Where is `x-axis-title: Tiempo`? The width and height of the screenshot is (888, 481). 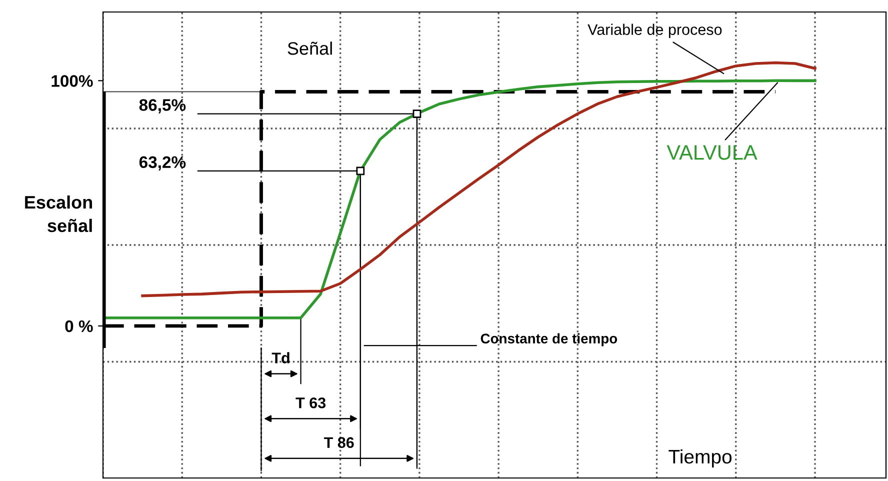 x-axis-title: Tiempo is located at coordinates (700, 458).